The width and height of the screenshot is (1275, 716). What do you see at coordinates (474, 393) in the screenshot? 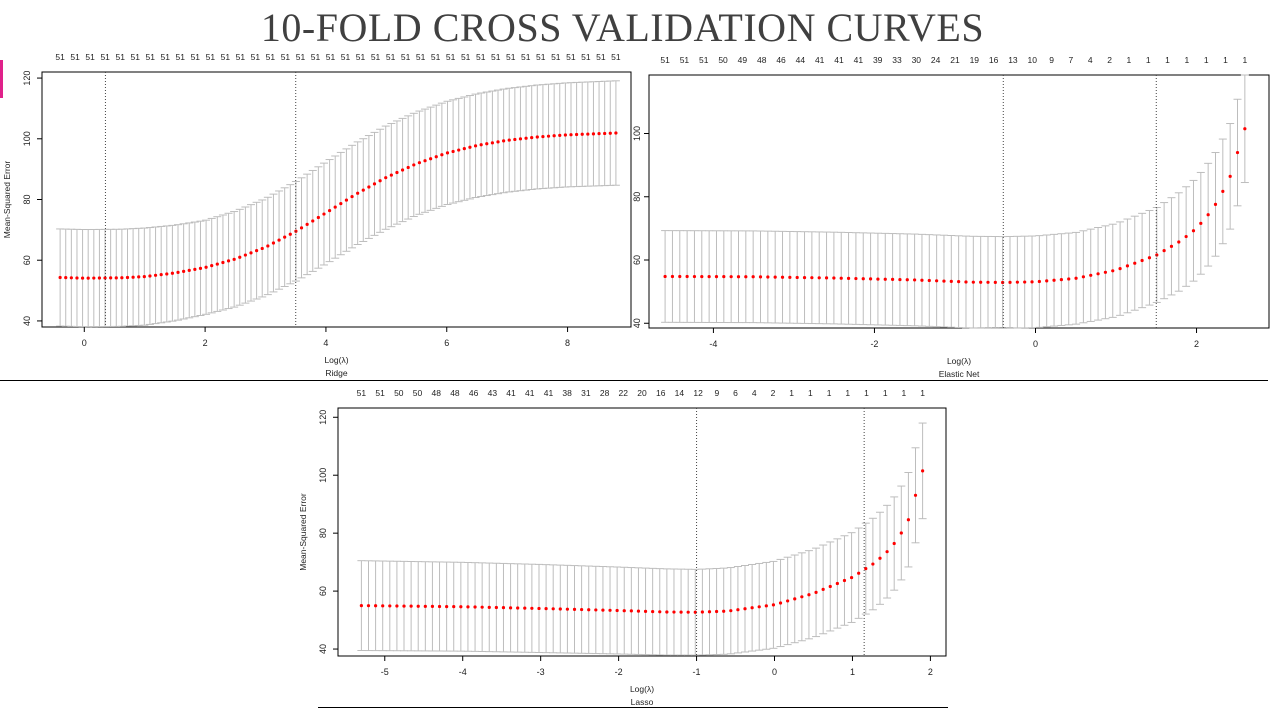
I see `lasso-top-count-label: 46` at bounding box center [474, 393].